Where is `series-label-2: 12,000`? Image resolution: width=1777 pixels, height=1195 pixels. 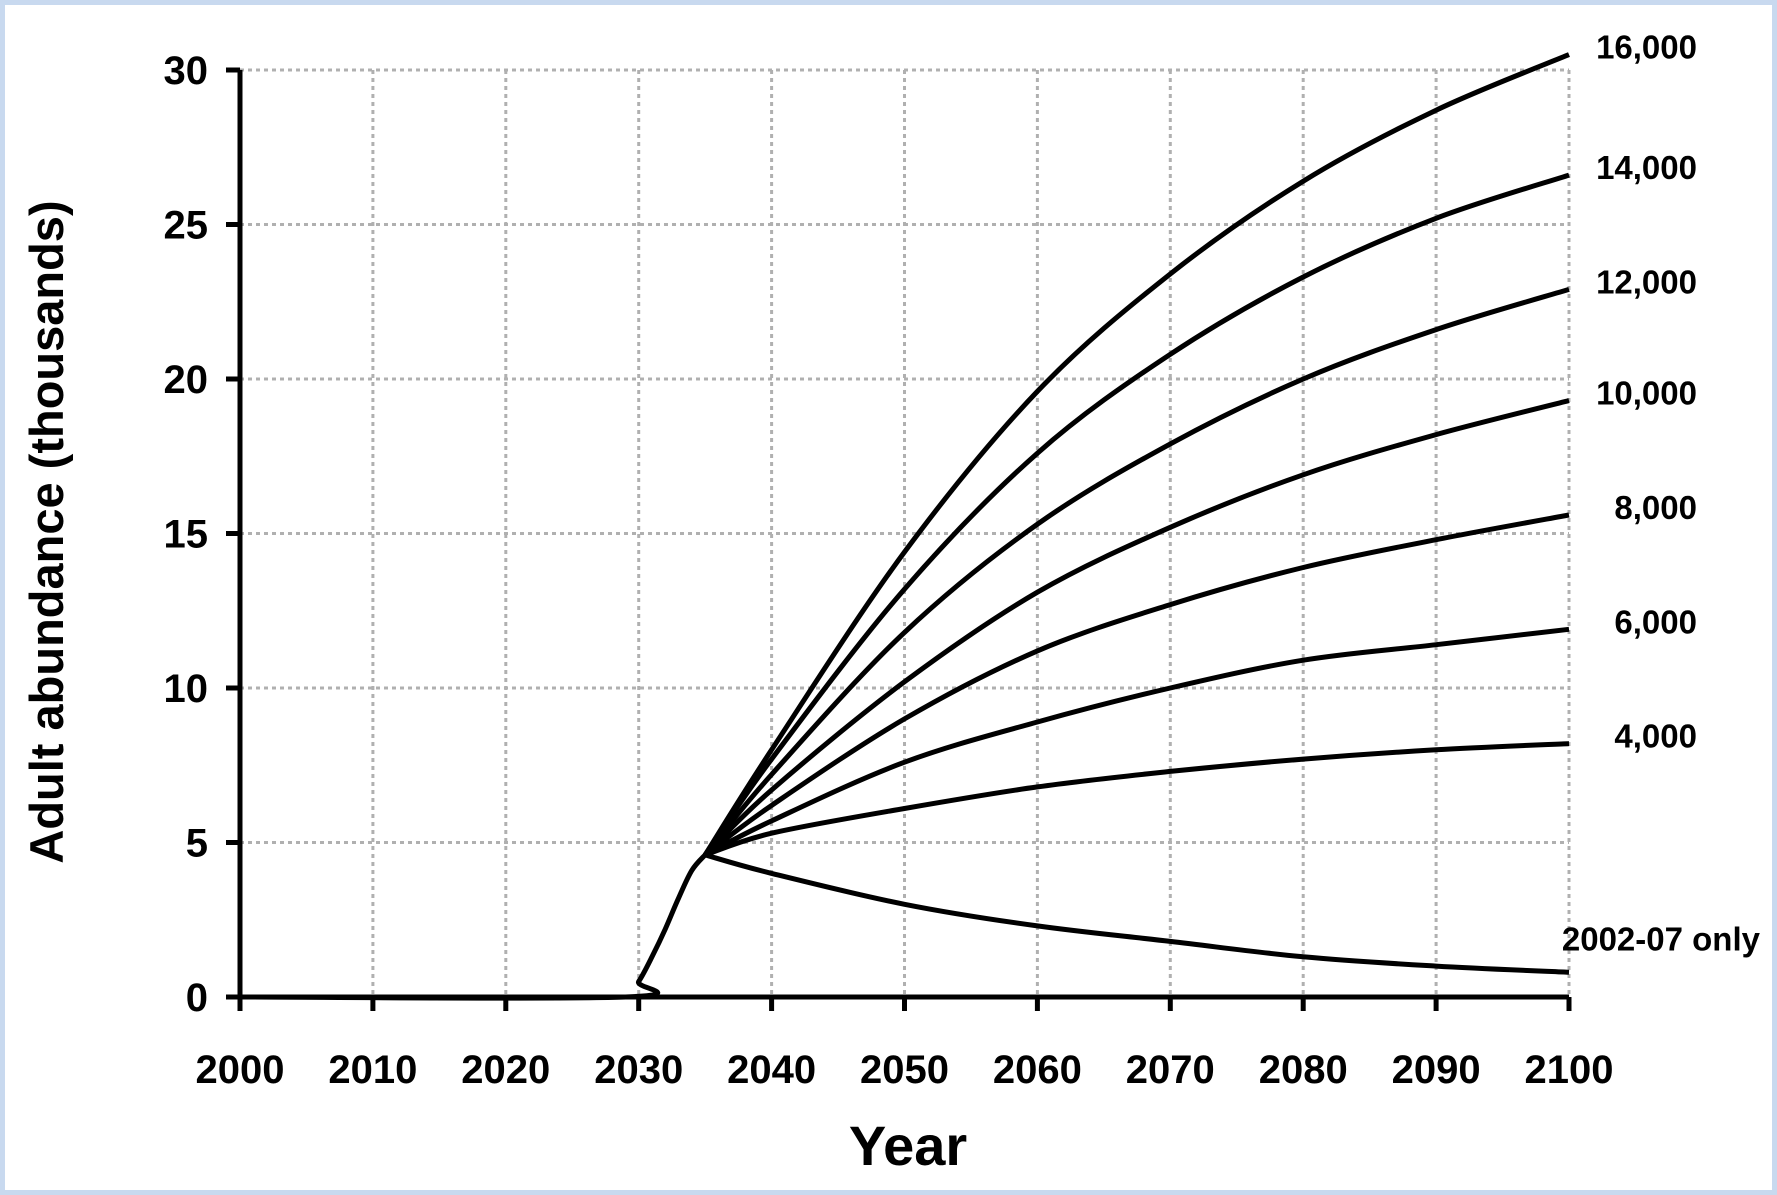 series-label-2: 12,000 is located at coordinates (1646, 281).